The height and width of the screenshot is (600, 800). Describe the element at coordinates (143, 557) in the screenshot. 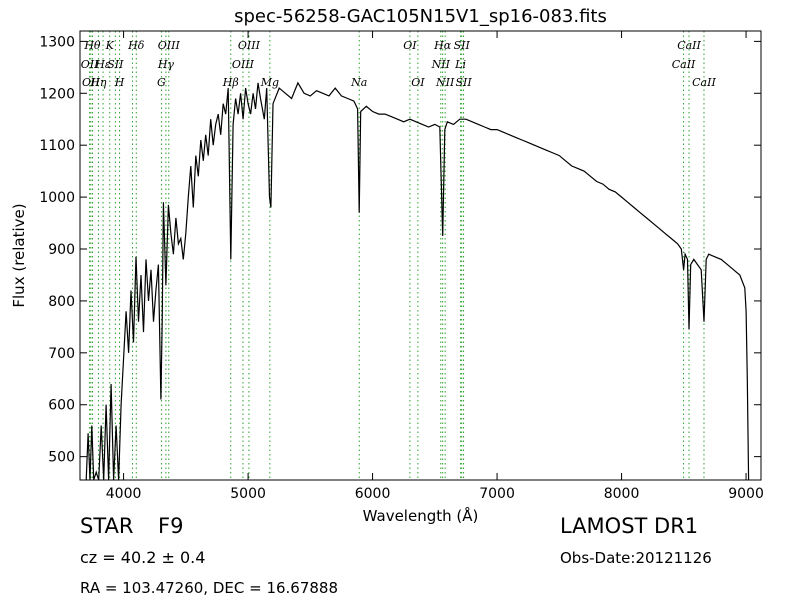

I see `redshift-readout: cz = 40.2 ± 0.4` at that location.